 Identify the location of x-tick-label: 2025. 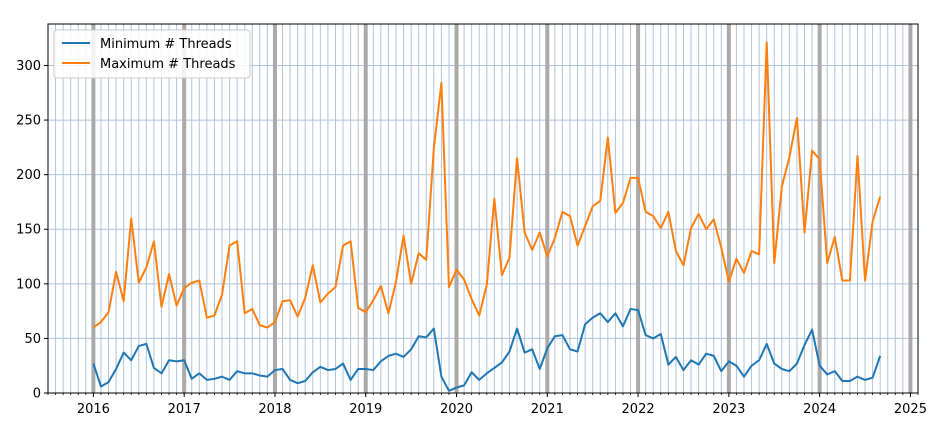
(910, 409).